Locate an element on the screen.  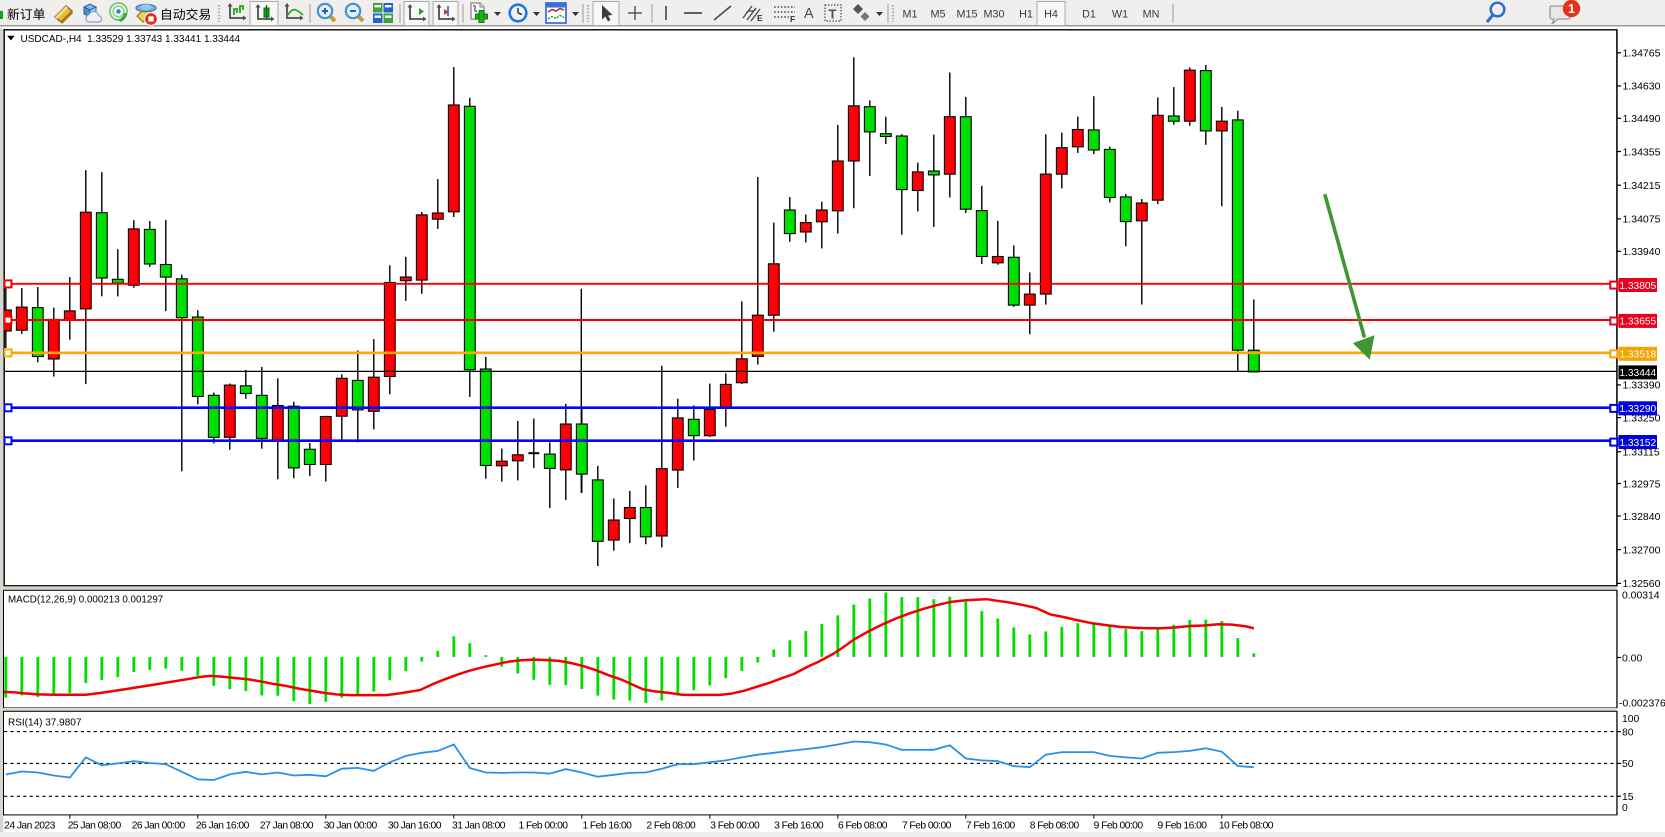
svg-text: M5 is located at coordinates (938, 15).